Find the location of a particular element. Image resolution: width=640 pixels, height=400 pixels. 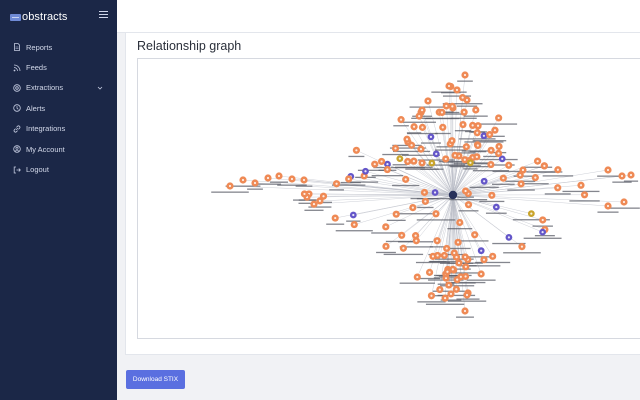

sidebar-item-extractions: Extractions is located at coordinates (58, 88).